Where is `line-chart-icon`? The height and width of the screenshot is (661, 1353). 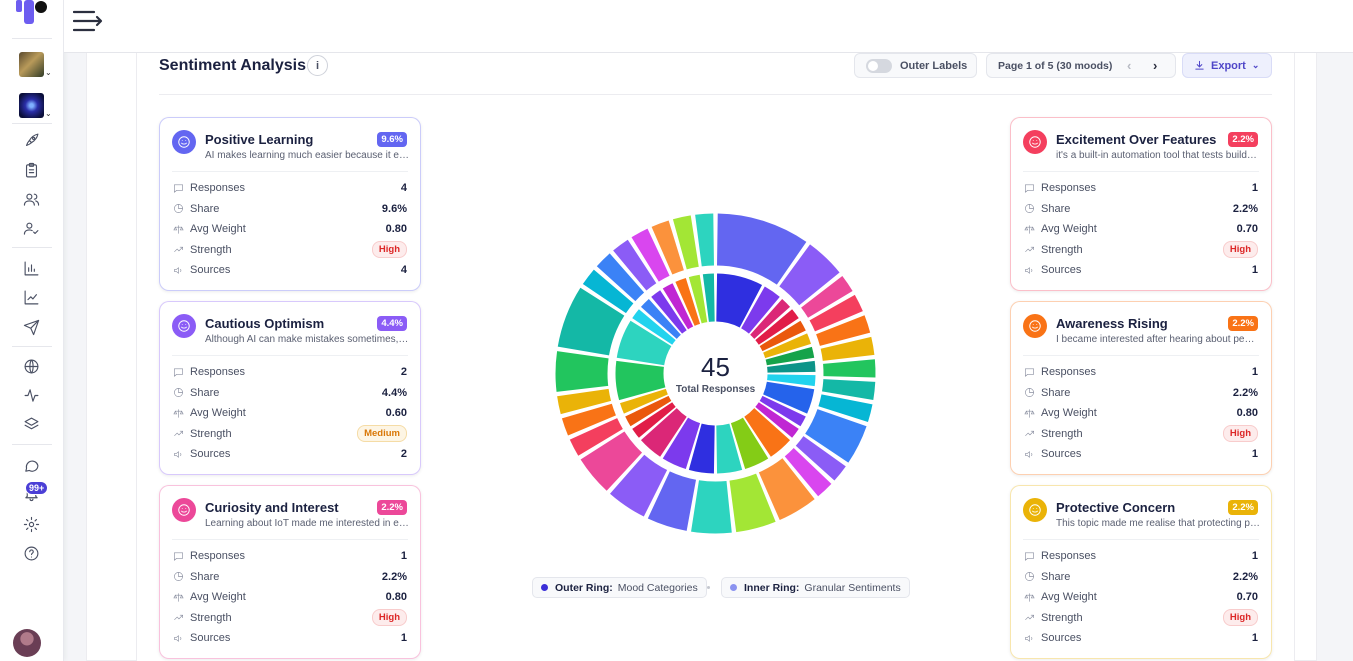
line-chart-icon is located at coordinates (31, 297).